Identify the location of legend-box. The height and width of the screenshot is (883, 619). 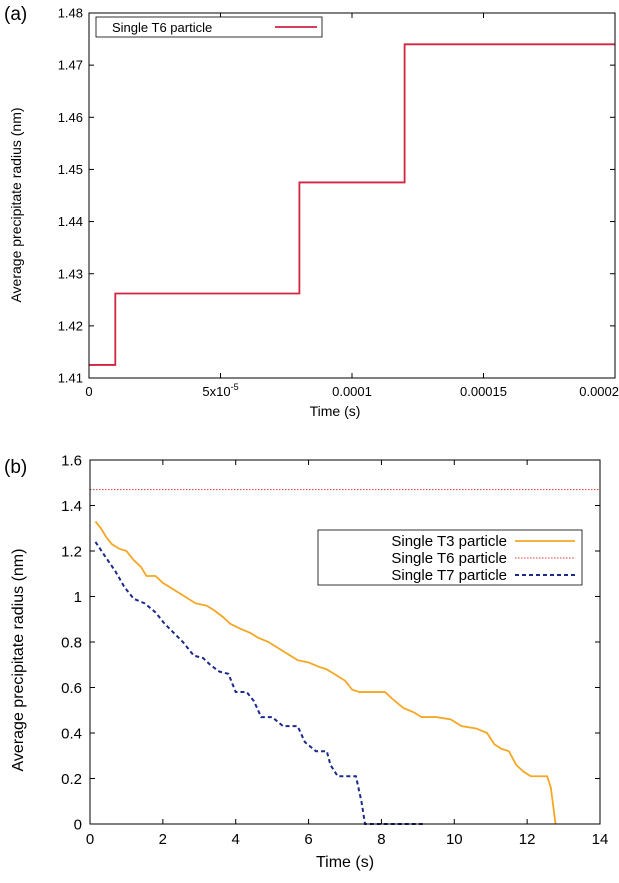
(209, 27).